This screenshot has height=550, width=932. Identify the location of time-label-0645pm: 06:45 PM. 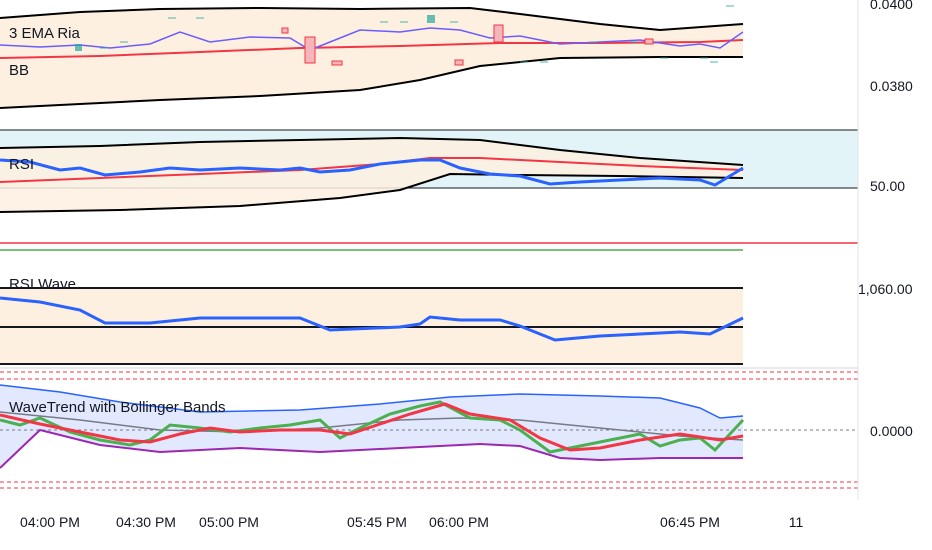
(690, 522).